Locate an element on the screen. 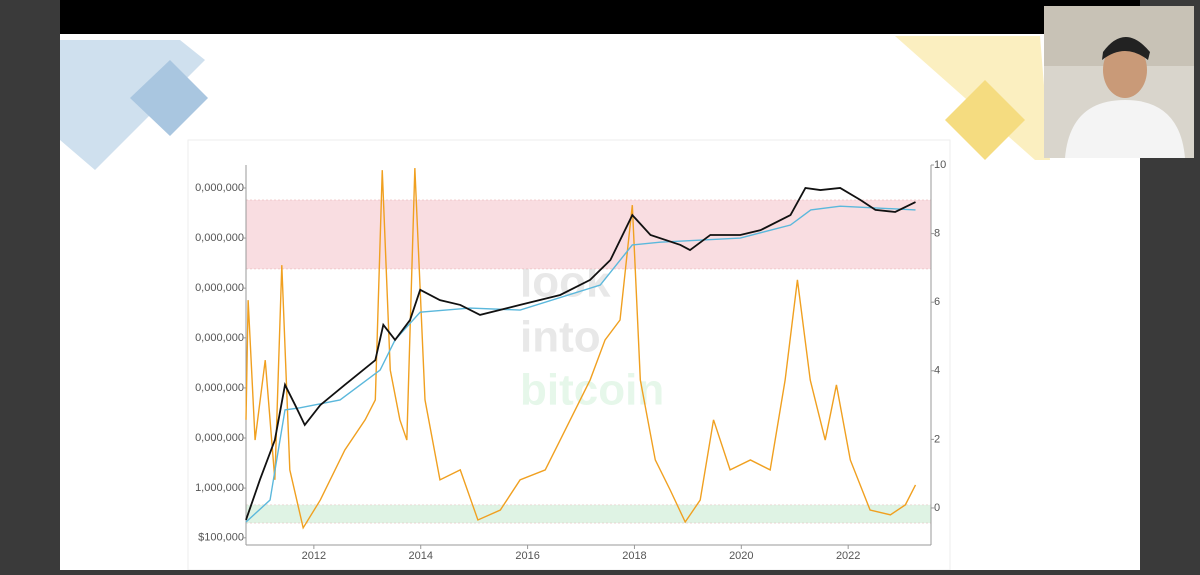  watermark: into is located at coordinates (560, 337).